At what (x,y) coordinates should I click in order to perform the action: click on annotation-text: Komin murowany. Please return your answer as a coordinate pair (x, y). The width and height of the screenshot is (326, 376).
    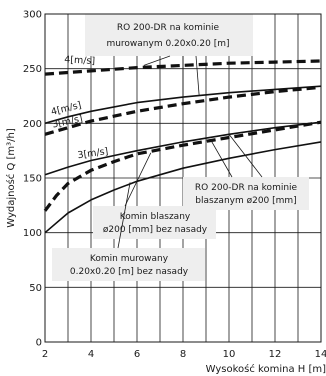
    Looking at the image, I should click on (129, 259).